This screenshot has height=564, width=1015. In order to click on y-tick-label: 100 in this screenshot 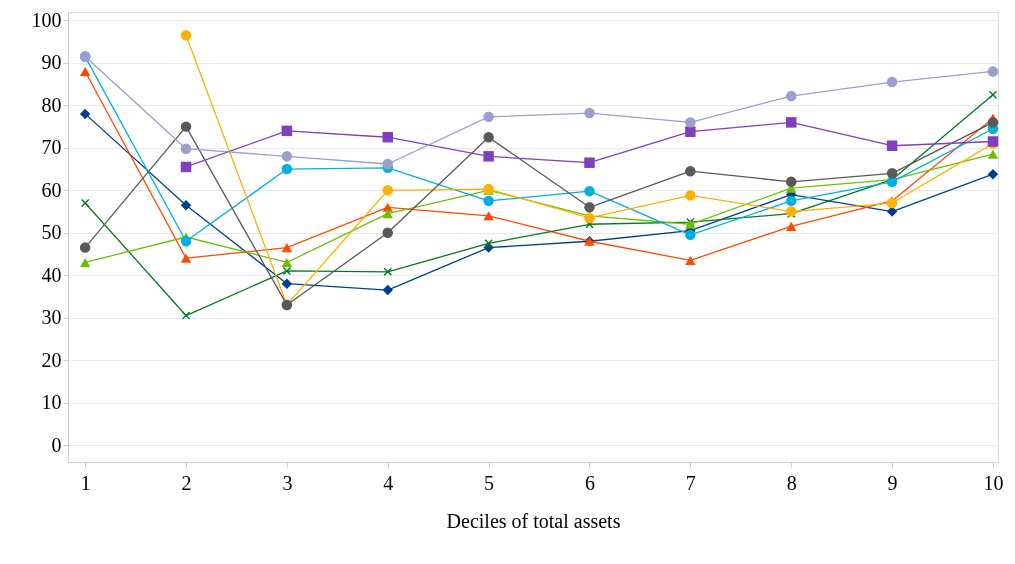, I will do `click(46, 19)`.